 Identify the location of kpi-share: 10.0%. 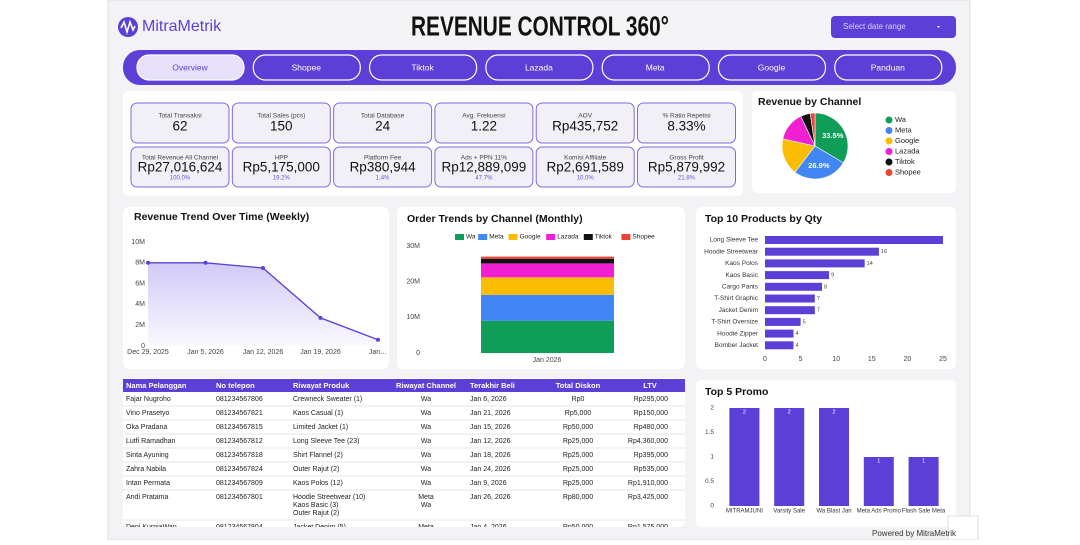
(586, 179).